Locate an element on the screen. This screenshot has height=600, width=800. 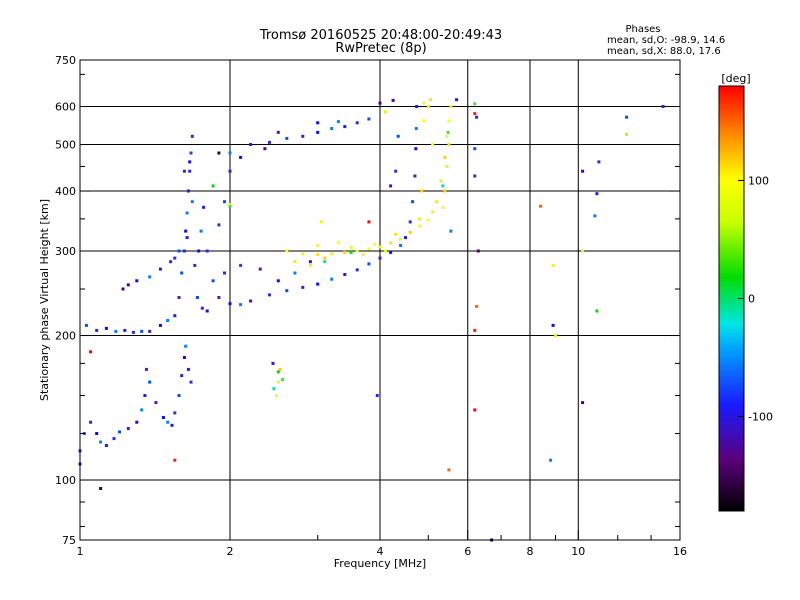
colorbar-tick-label: 100 is located at coordinates (758, 180).